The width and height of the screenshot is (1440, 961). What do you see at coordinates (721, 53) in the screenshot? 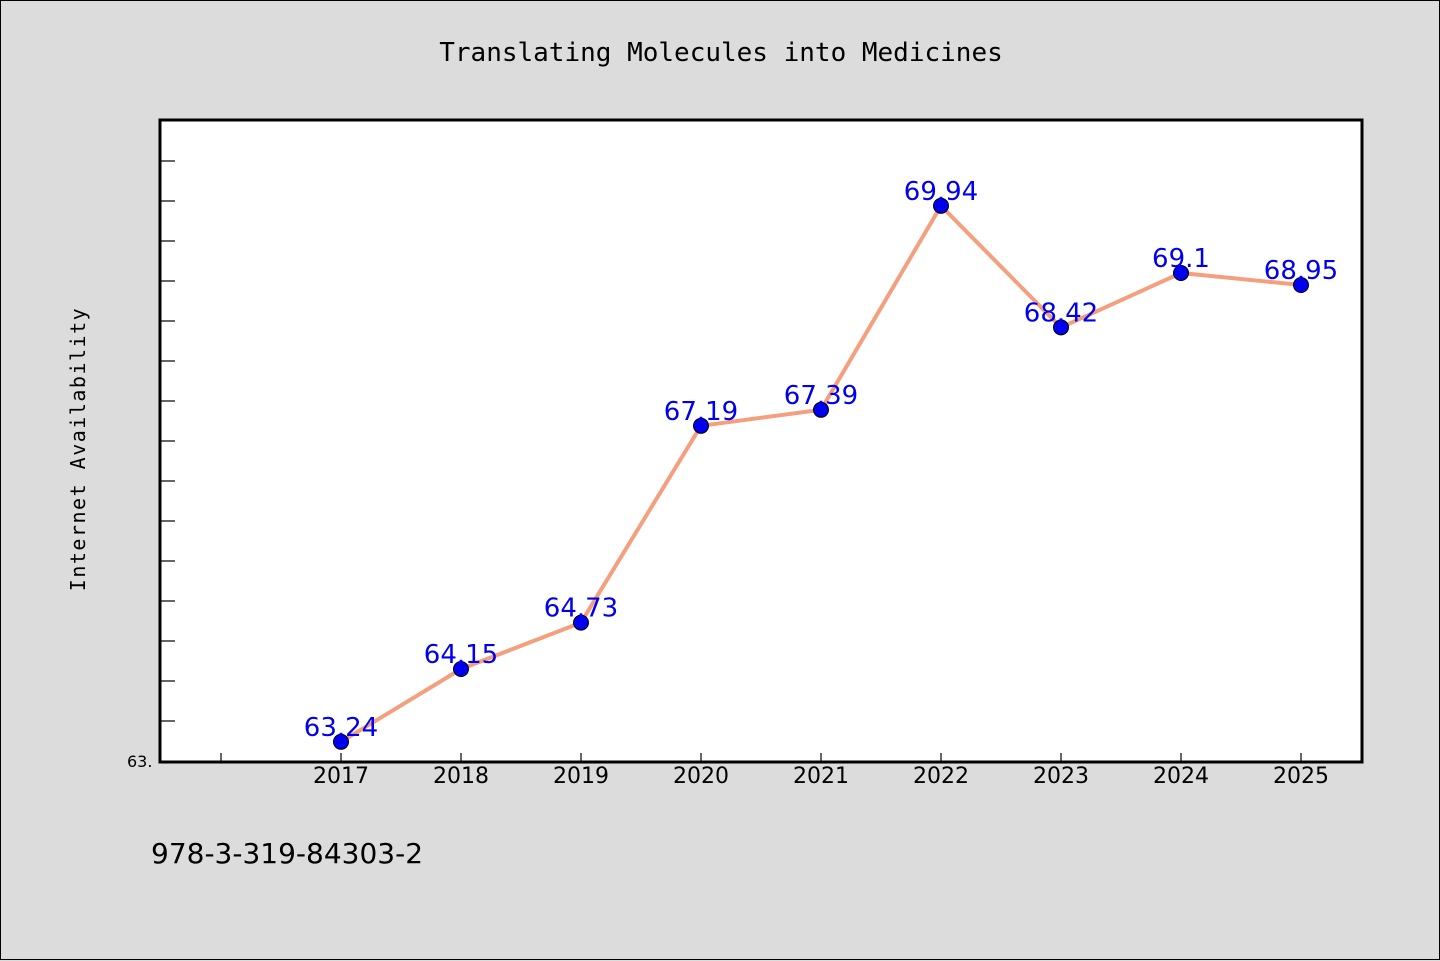
I see `chart-title: Translating Molecules into Medicines` at bounding box center [721, 53].